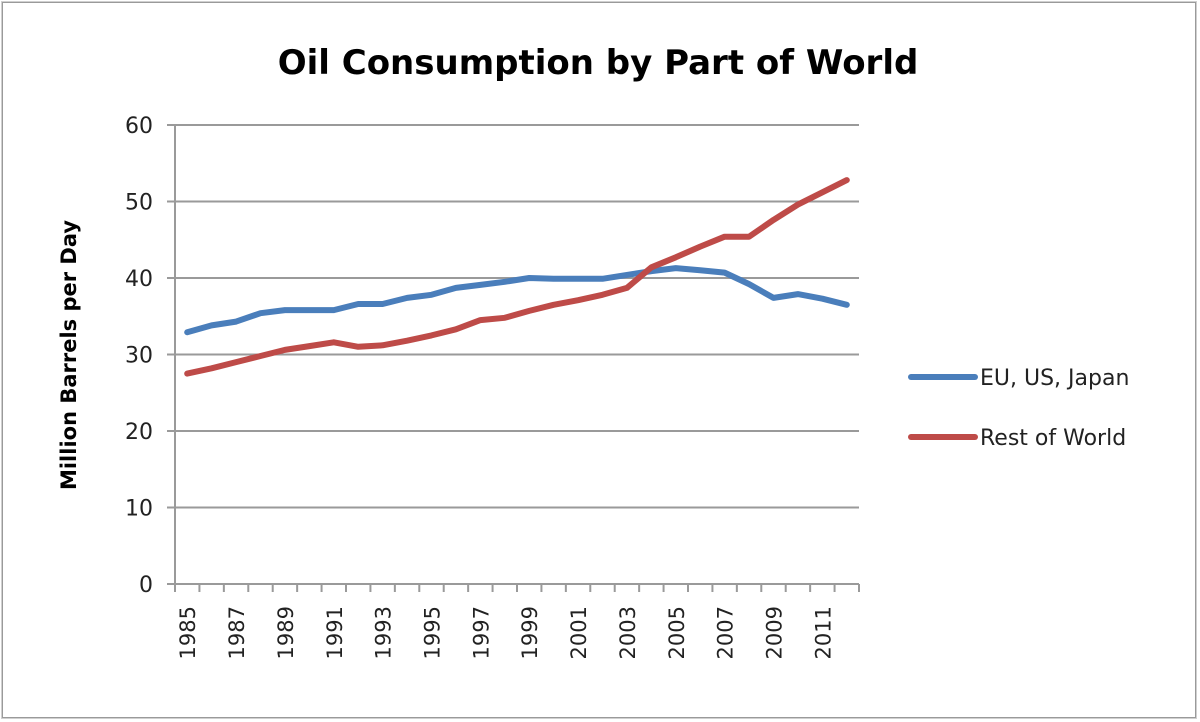 The width and height of the screenshot is (1200, 722). I want to click on legend-label: Rest of World, so click(1053, 438).